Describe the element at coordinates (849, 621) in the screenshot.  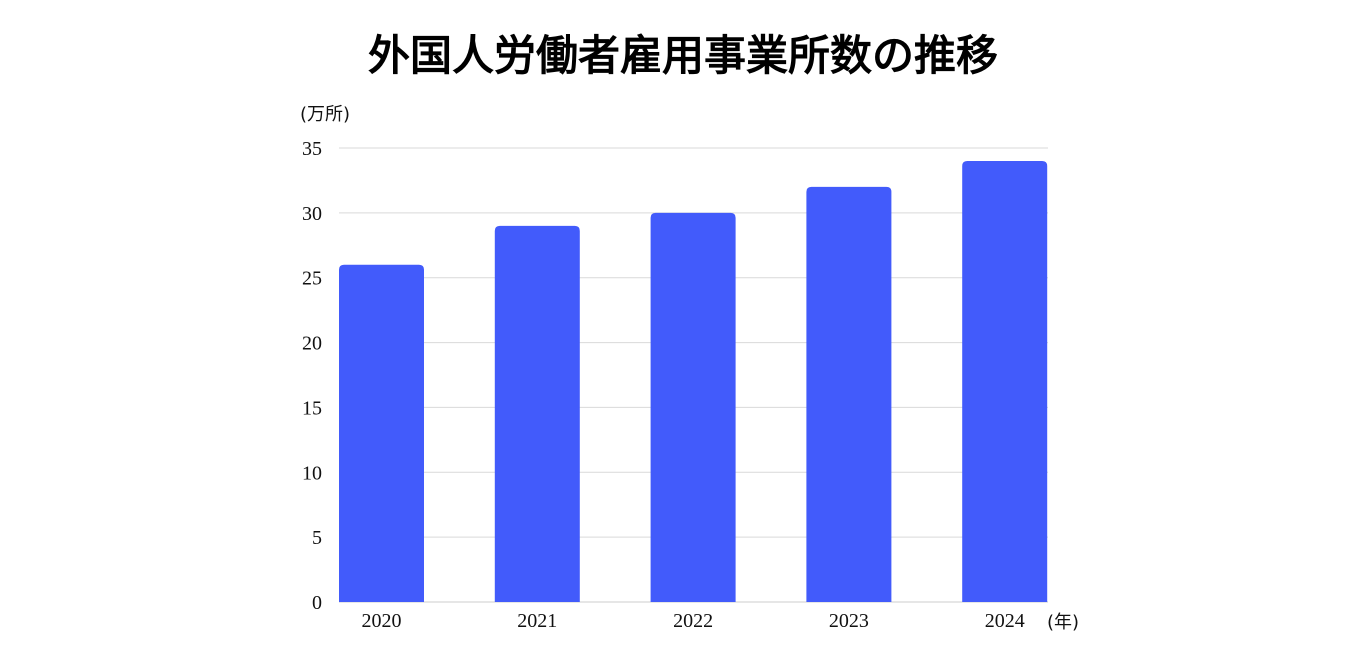
I see `x-tick-label: 2023` at that location.